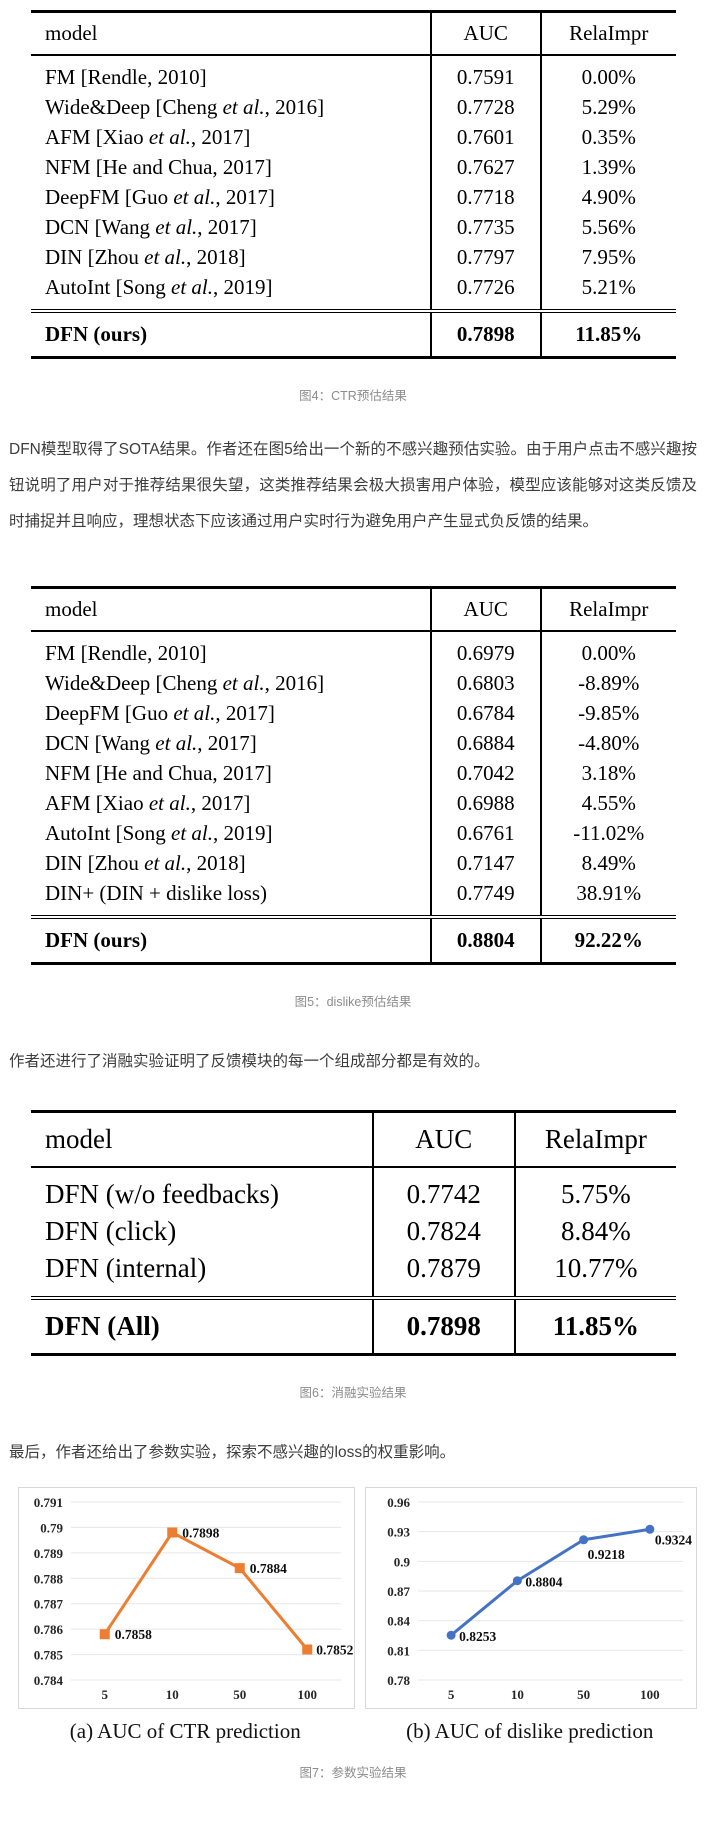  Describe the element at coordinates (185, 683) in the screenshot. I see `model-cell: Wide&Deep [Cheng et al., 2016]` at that location.